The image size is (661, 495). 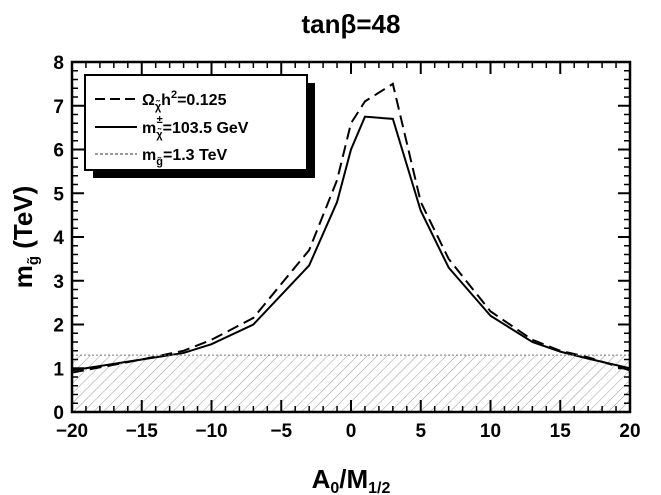 I want to click on x-tick-label: 0, so click(x=351, y=431).